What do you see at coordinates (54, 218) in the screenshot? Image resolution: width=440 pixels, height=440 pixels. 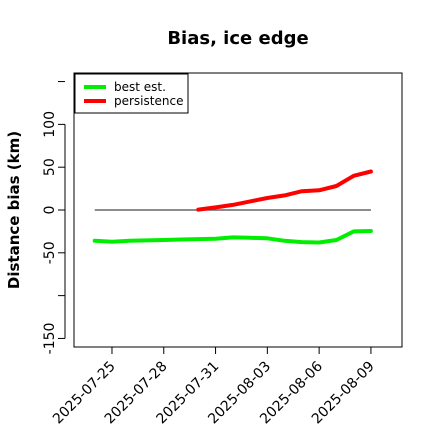 I see `y-axis: -150 -50 0 50 100` at bounding box center [54, 218].